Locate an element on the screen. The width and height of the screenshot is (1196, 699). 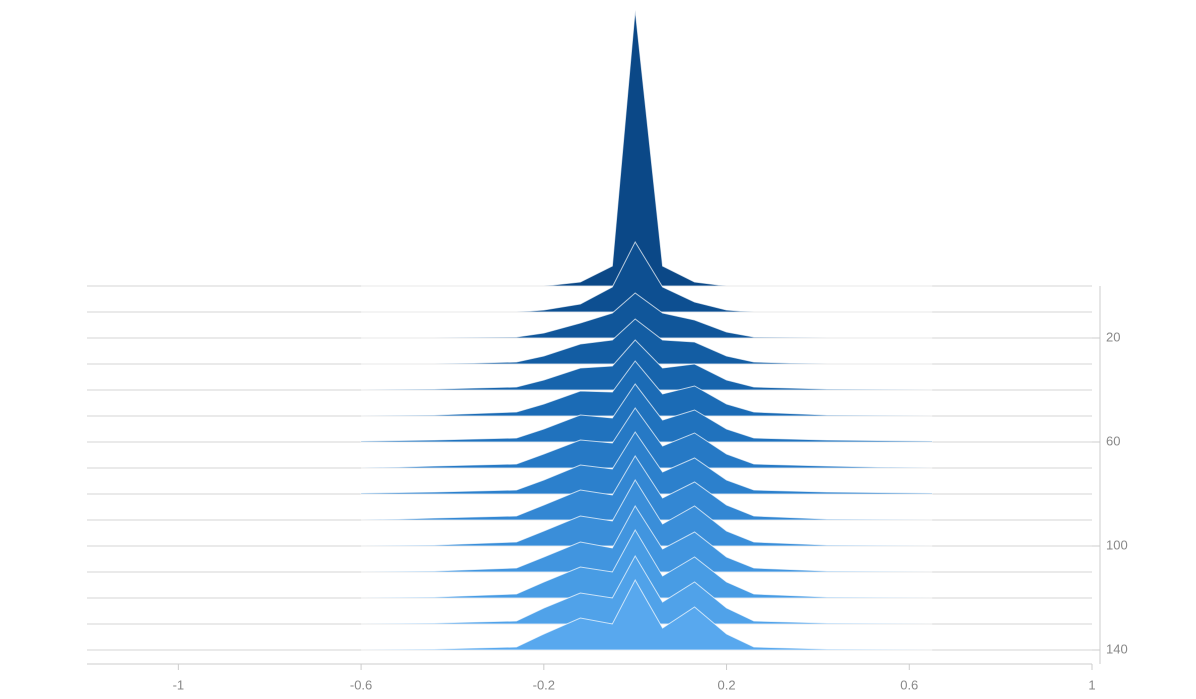
y-tick-label: 100 is located at coordinates (1117, 544).